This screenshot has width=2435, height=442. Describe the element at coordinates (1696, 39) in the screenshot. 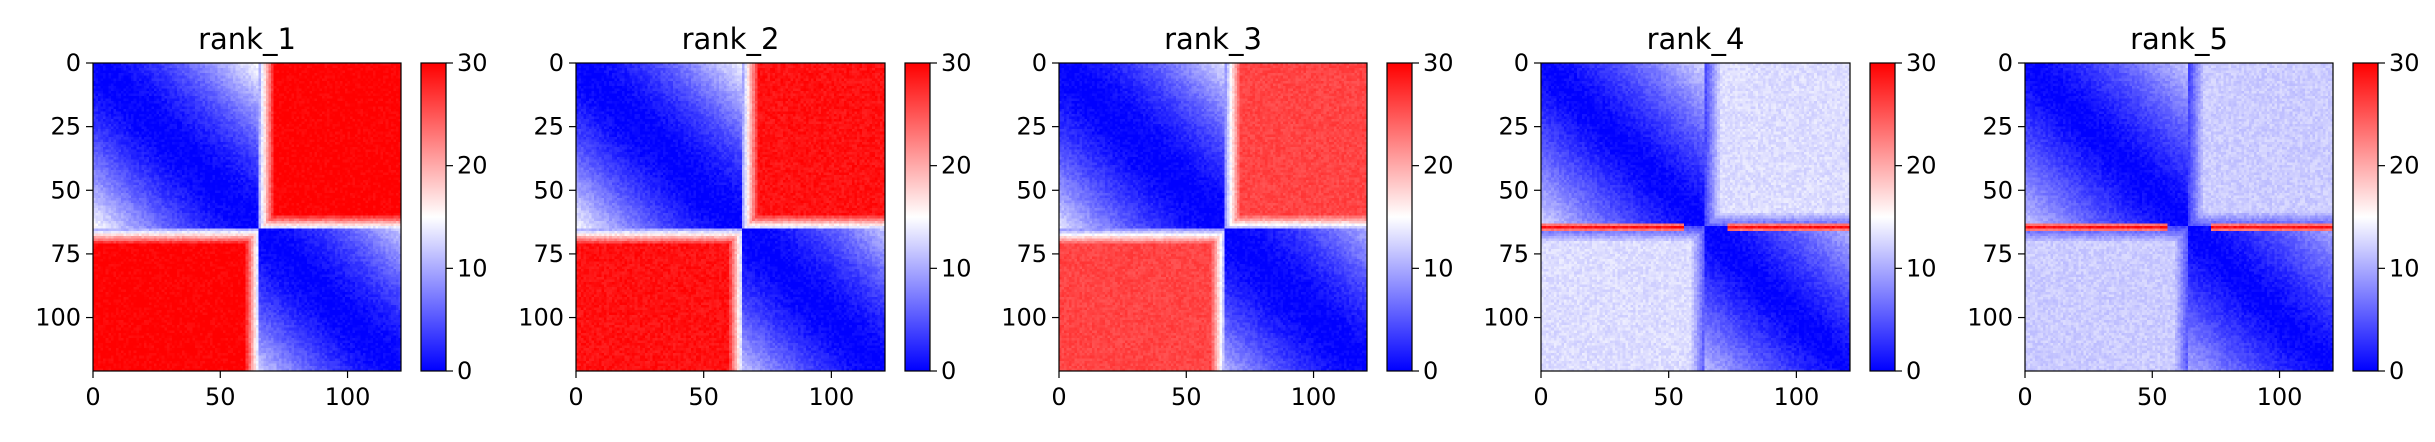

I see `panel-title: rank_4` at that location.